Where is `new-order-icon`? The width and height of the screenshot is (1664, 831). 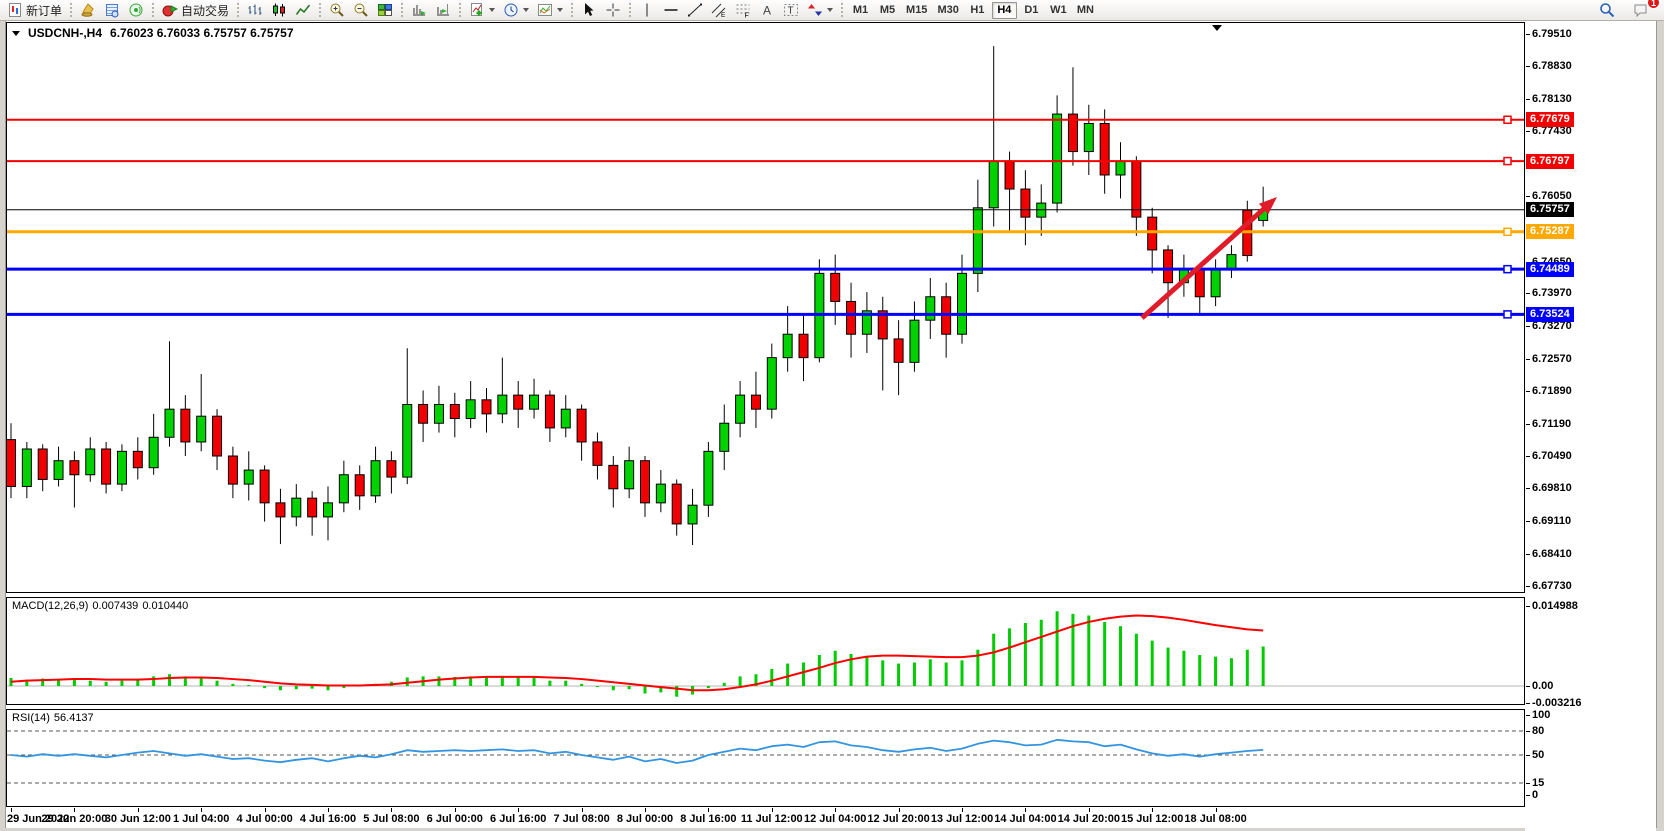
new-order-icon is located at coordinates (15, 10).